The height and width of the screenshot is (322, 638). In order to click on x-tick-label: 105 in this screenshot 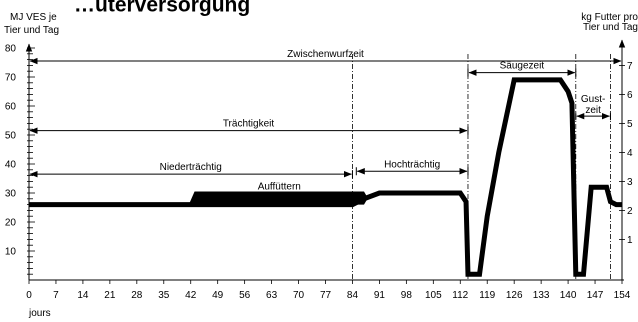, I will do `click(433, 295)`.